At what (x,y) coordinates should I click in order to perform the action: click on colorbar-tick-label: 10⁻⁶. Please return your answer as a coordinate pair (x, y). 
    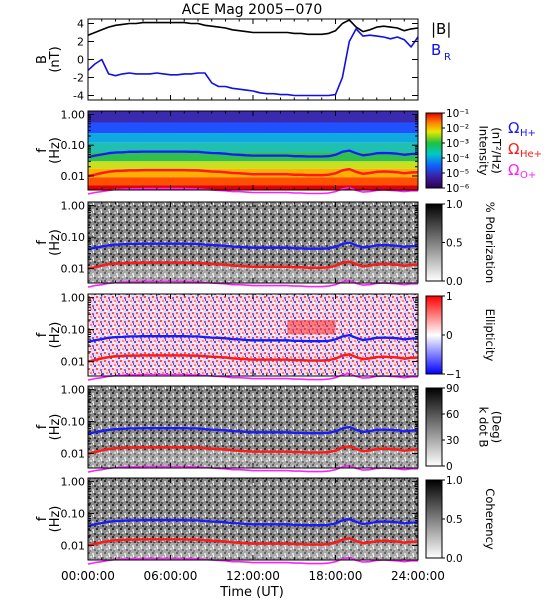
    Looking at the image, I should click on (457, 189).